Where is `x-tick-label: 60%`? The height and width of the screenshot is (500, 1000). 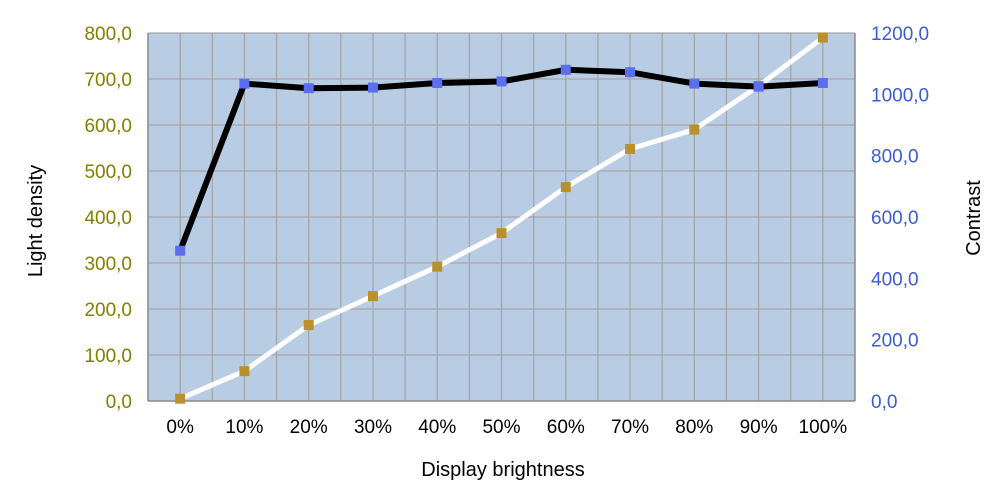 x-tick-label: 60% is located at coordinates (566, 427).